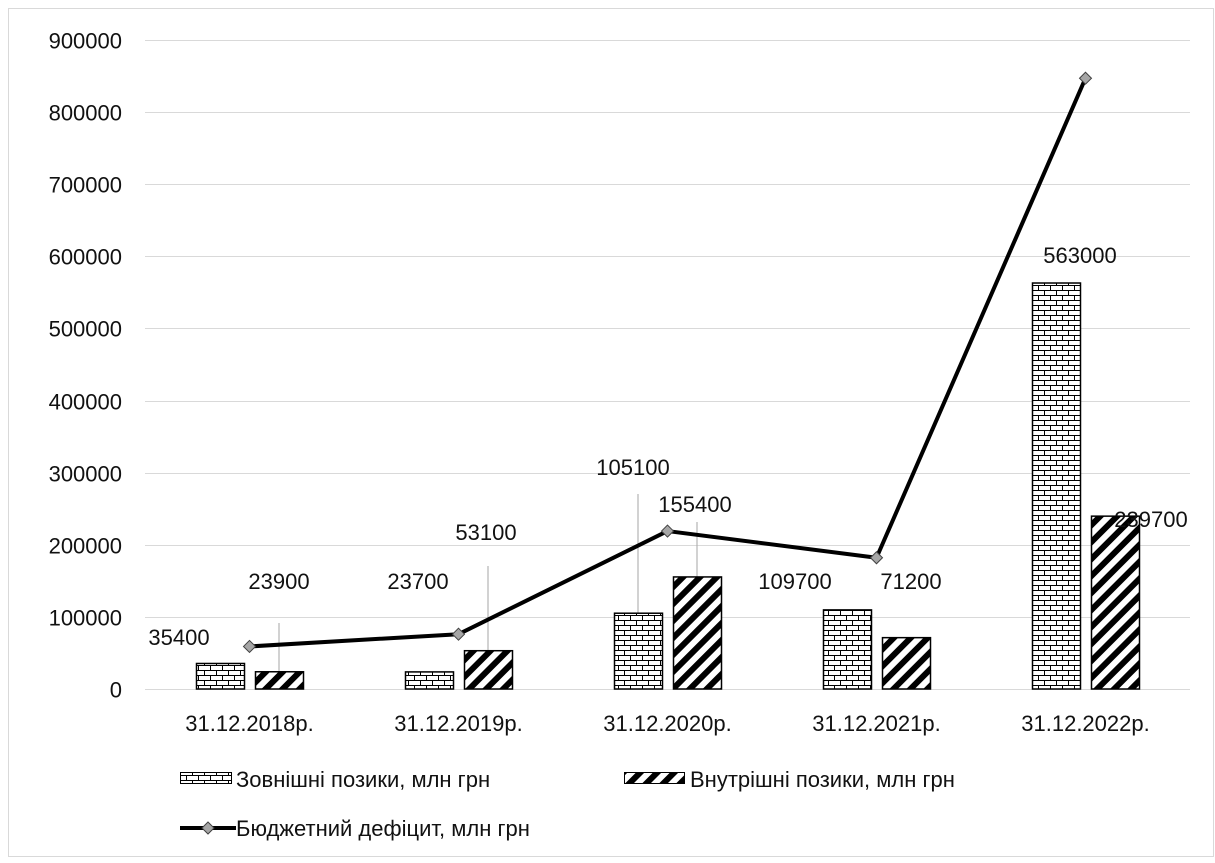  What do you see at coordinates (85, 329) in the screenshot?
I see `y-tick-label: 500000` at bounding box center [85, 329].